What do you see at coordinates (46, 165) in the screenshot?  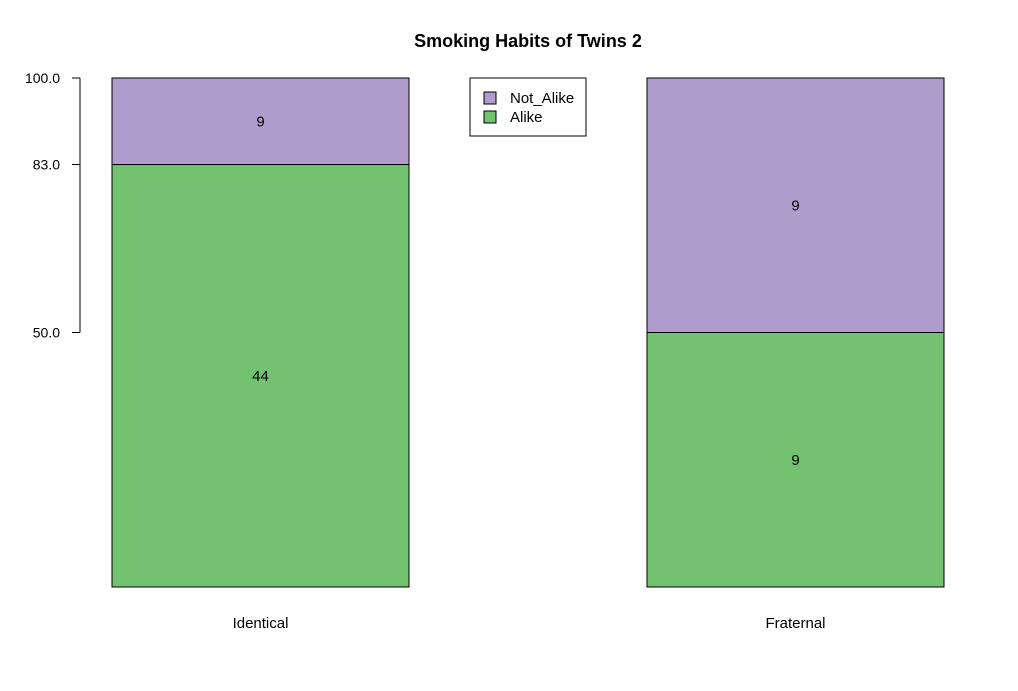 I see `y-tick-label: 83.0` at bounding box center [46, 165].